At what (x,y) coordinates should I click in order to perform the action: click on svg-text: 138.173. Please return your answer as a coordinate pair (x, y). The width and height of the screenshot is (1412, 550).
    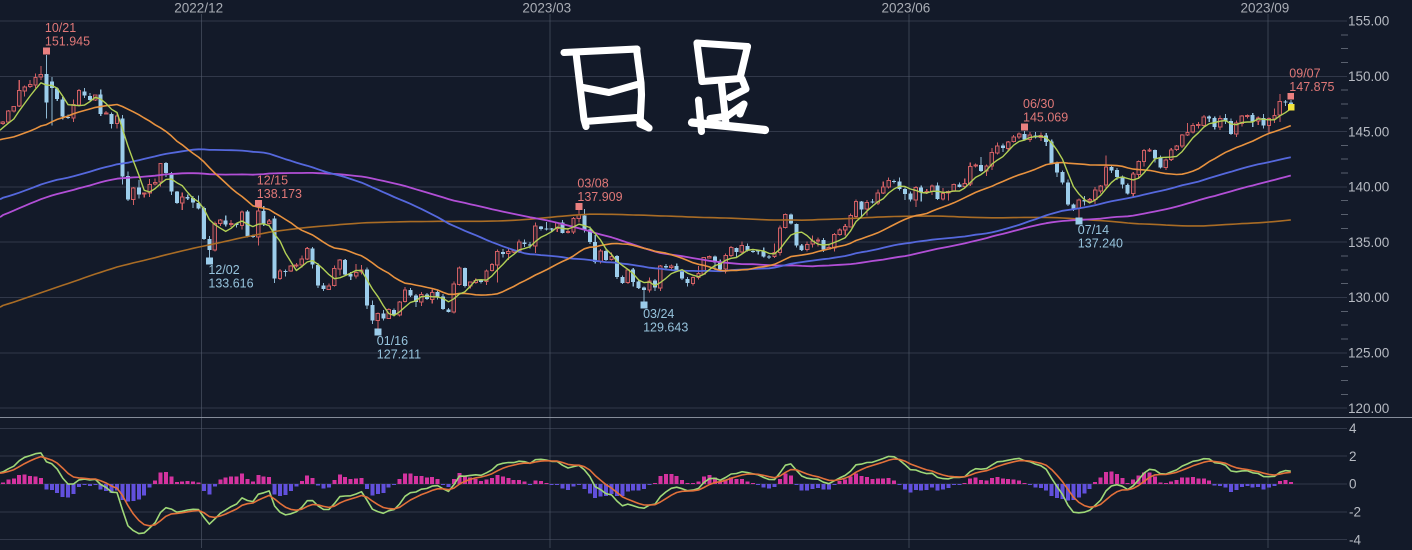
    Looking at the image, I should click on (279, 194).